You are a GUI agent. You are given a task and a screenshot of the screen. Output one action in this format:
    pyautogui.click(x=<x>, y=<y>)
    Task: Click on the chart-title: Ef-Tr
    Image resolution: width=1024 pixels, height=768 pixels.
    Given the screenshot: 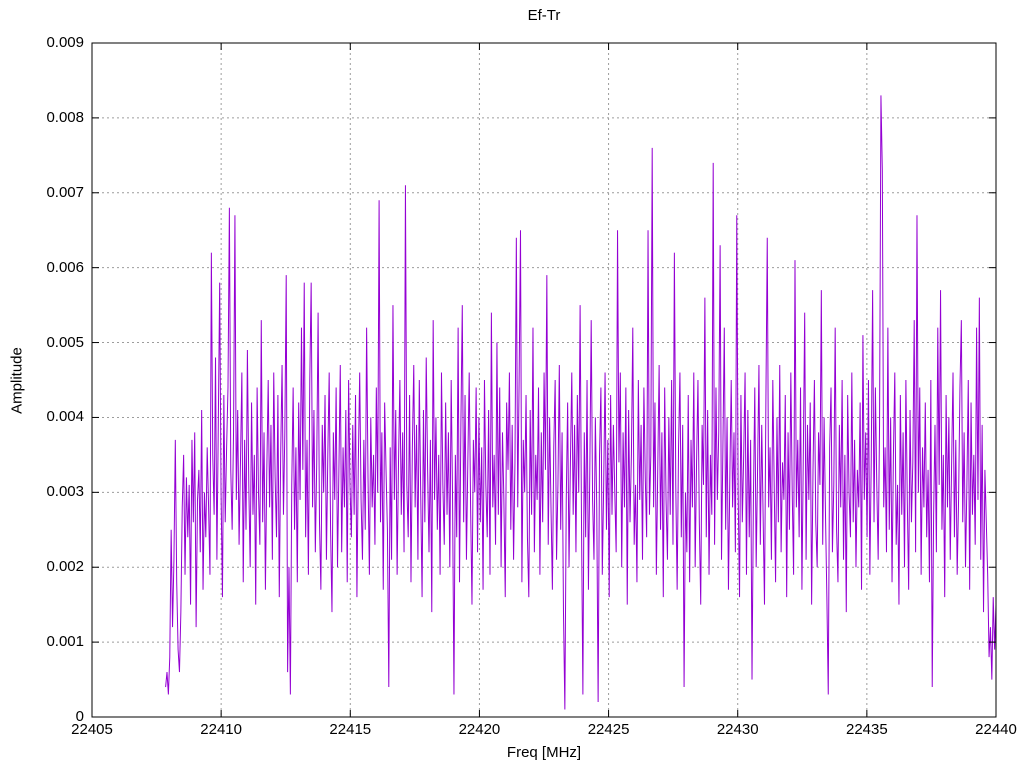 What is the action you would take?
    pyautogui.click(x=544, y=15)
    